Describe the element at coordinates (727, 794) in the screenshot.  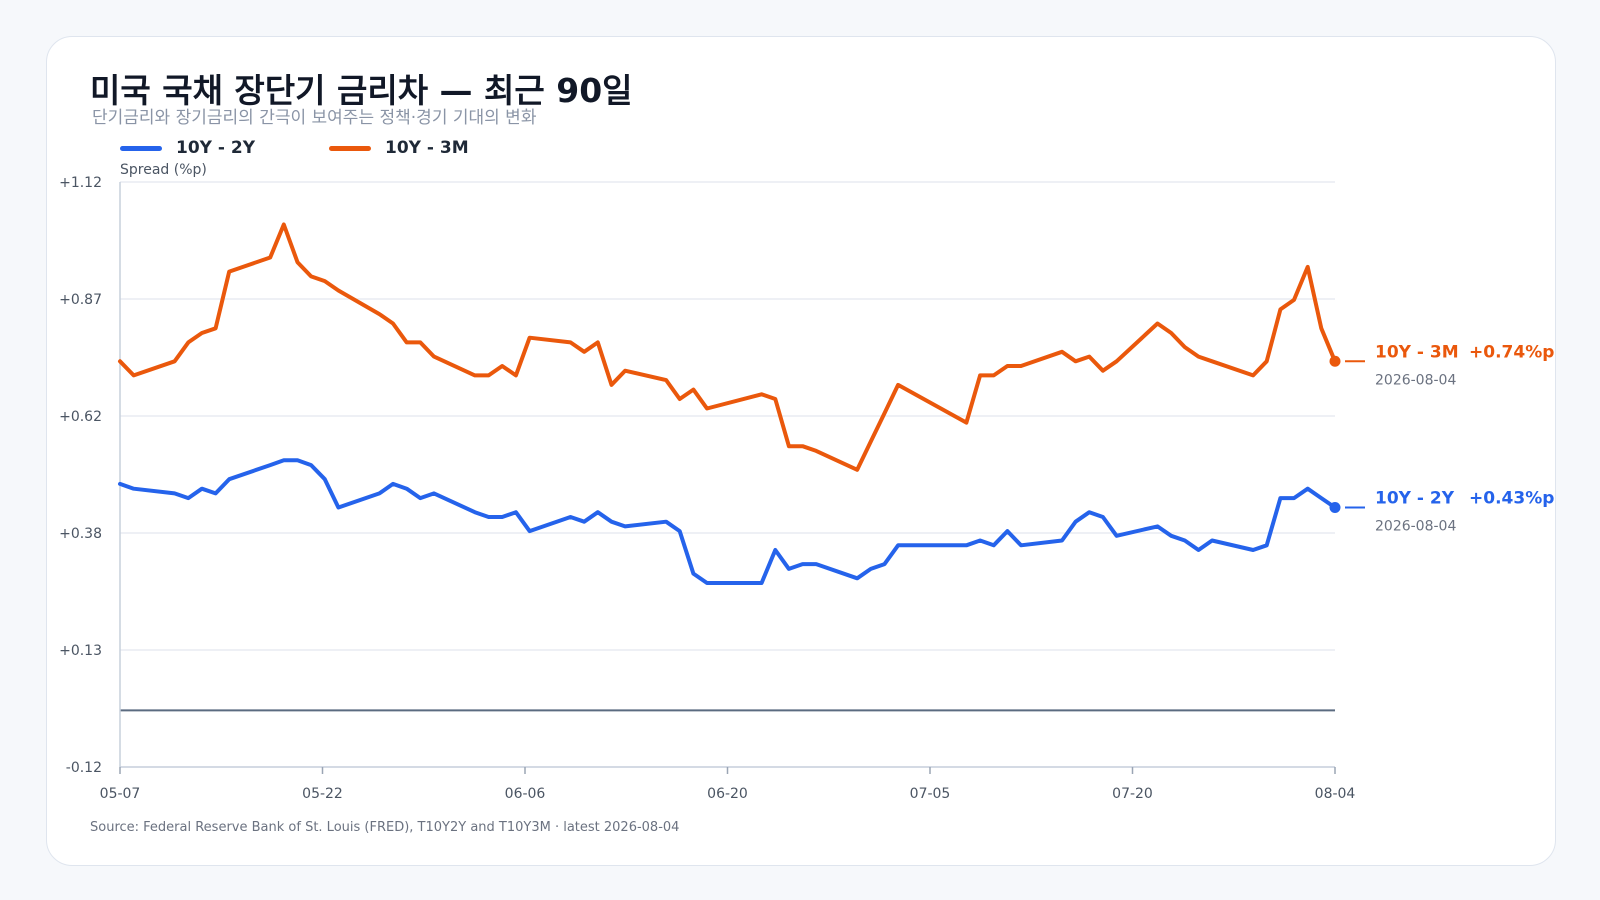
I see `x-tick-label: 06-20` at that location.